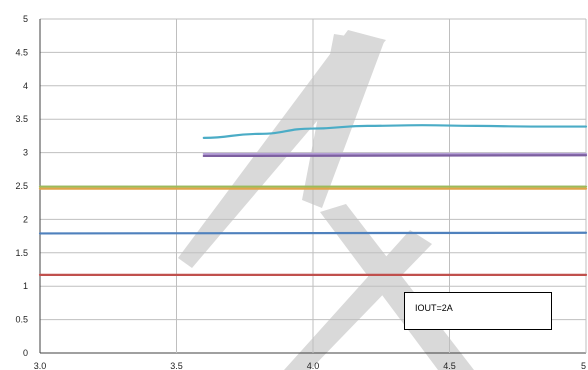 This screenshot has height=370, width=588. I want to click on y-tick-label: 3, so click(25, 153).